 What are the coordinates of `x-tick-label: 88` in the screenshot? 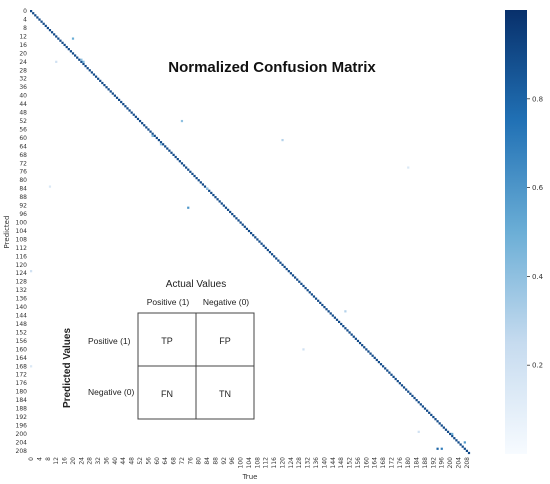 It's located at (215, 461).